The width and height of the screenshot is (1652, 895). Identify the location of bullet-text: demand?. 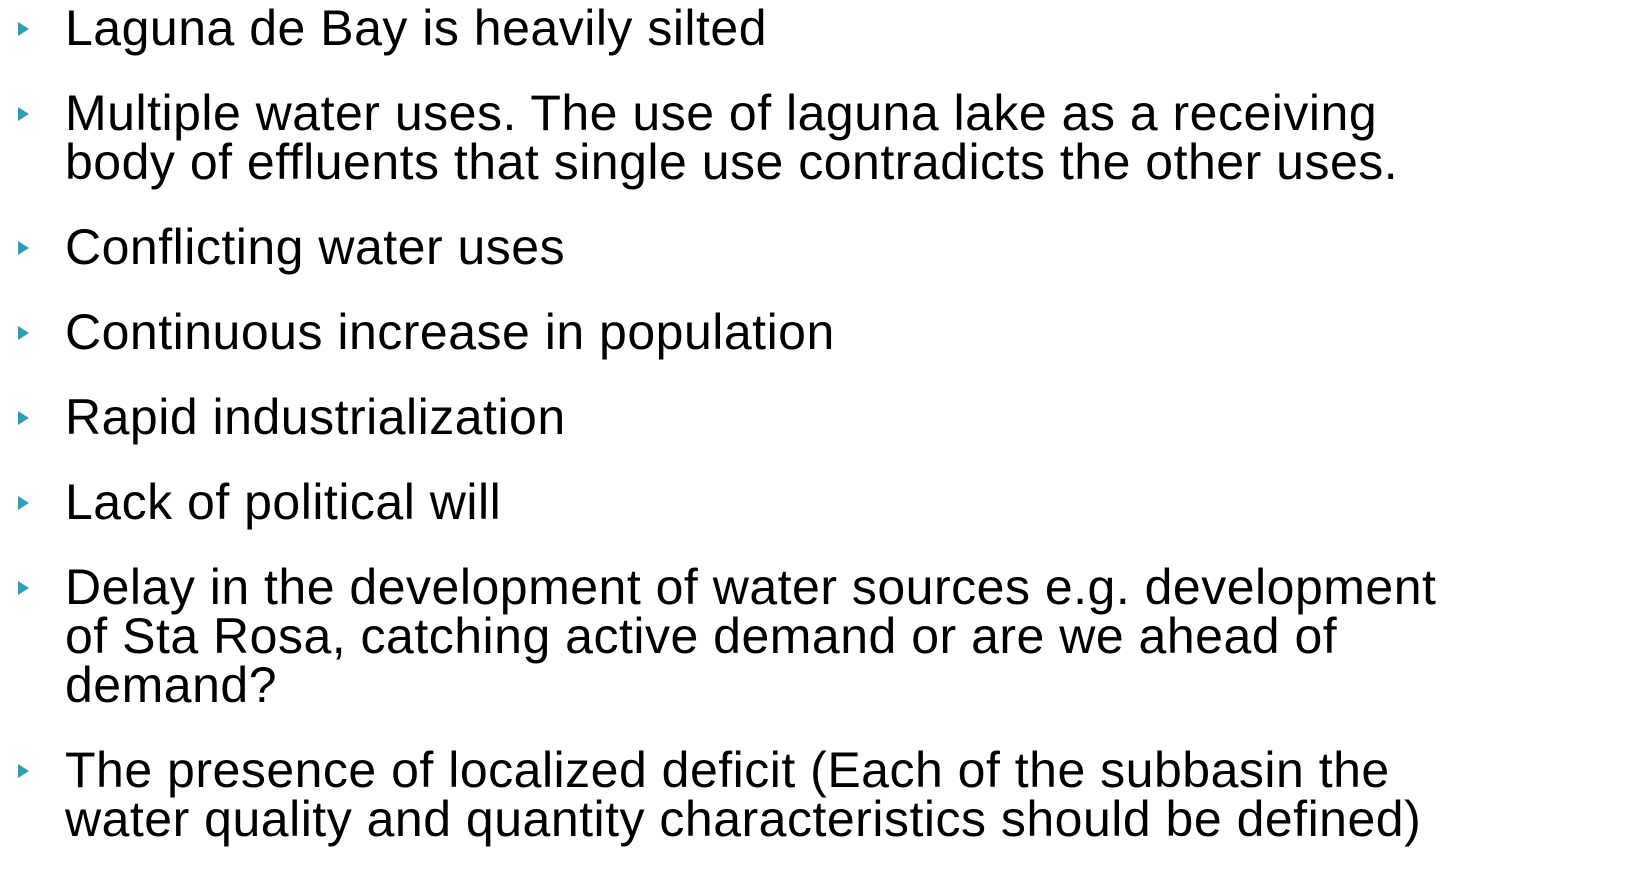
(171, 685).